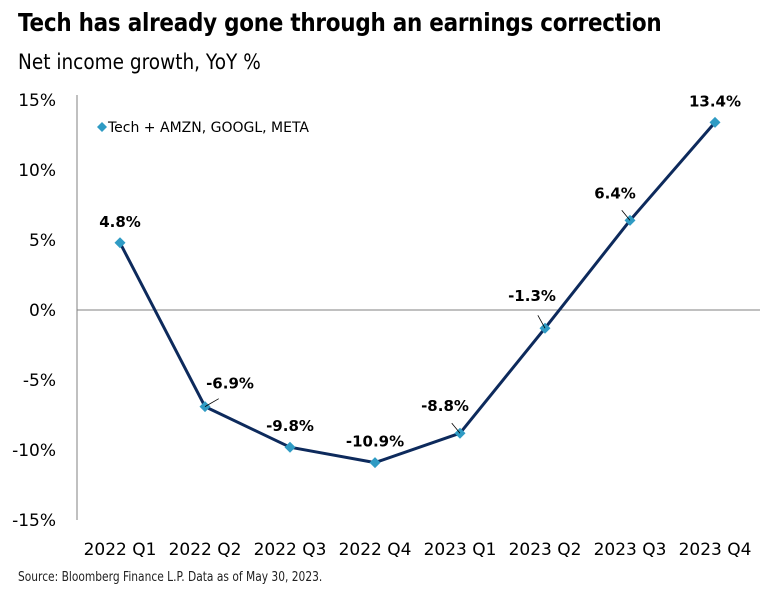  I want to click on x-tick-label: 2023 Q1, so click(460, 550).